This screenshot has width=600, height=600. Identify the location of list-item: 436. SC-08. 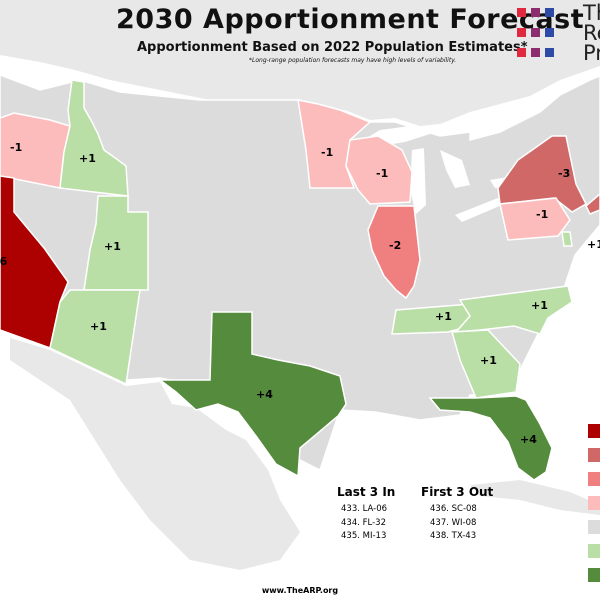
(453, 509).